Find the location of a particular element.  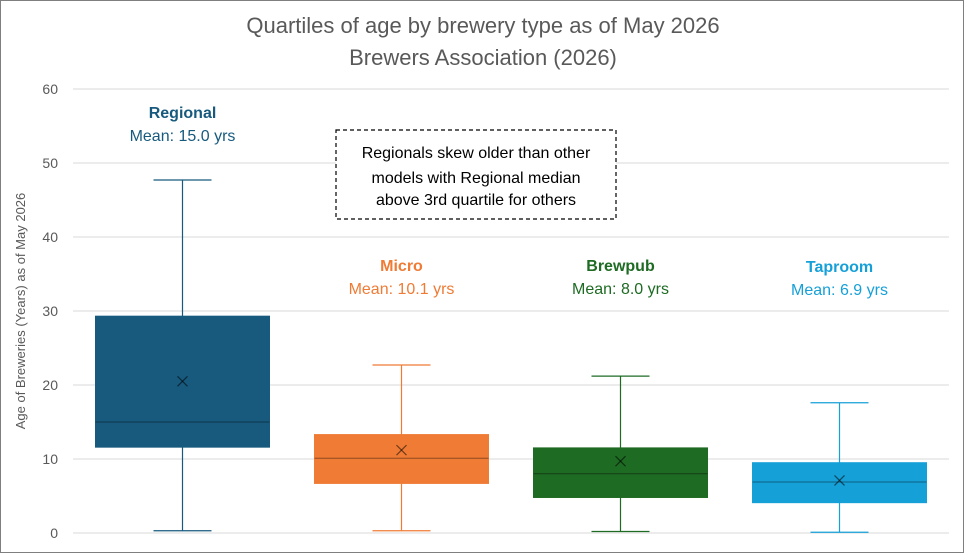

y-axis-label: Age of Breweries (Years) as of May 2026 is located at coordinates (20, 311).